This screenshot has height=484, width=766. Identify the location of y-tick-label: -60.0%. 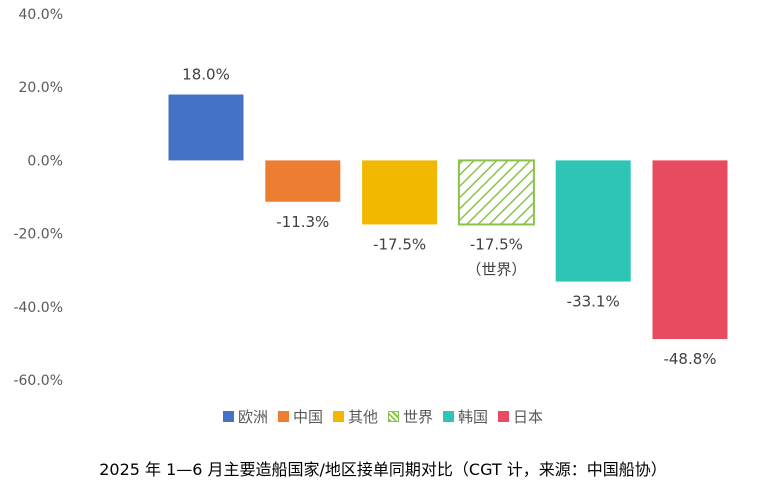
(38, 381).